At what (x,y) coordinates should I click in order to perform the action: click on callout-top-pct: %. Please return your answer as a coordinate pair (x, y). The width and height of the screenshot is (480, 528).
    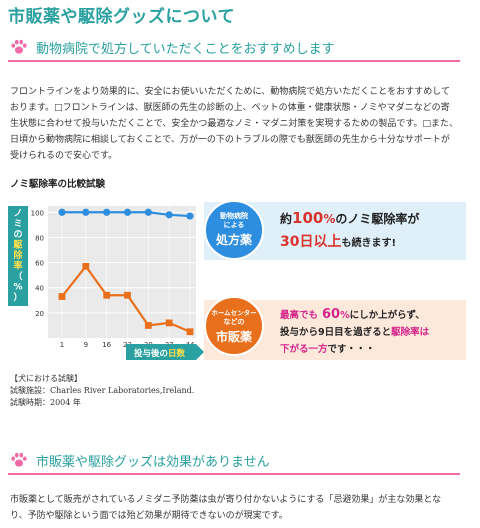
    Looking at the image, I should click on (329, 219).